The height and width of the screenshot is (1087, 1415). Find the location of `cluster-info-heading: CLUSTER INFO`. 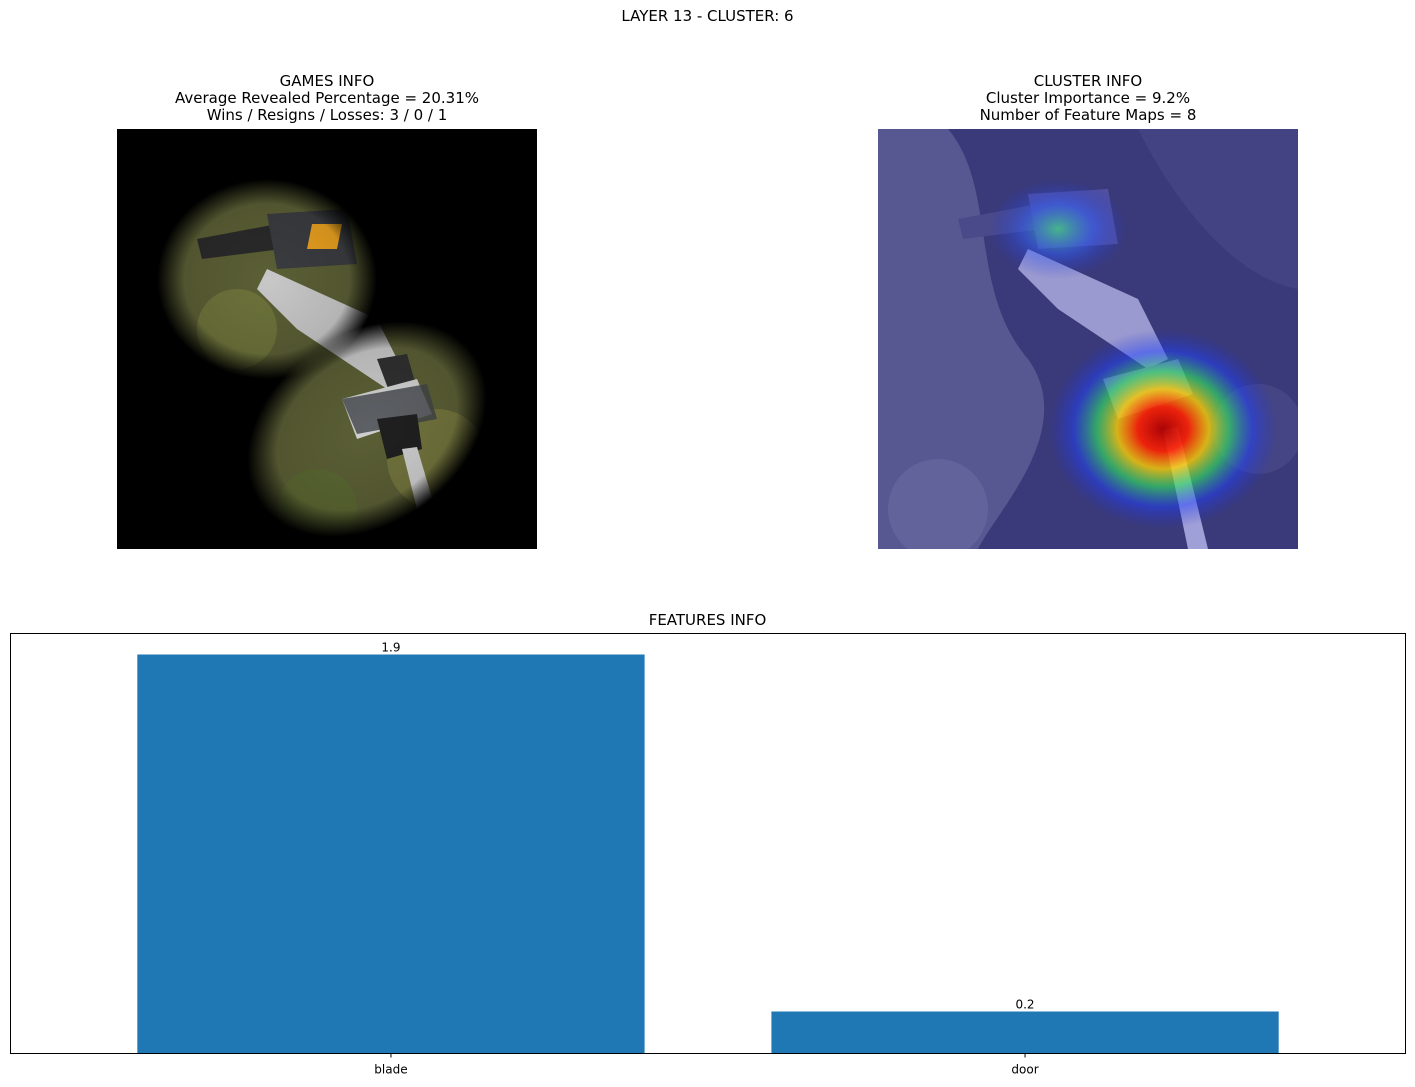

cluster-info-heading: CLUSTER INFO is located at coordinates (1088, 81).